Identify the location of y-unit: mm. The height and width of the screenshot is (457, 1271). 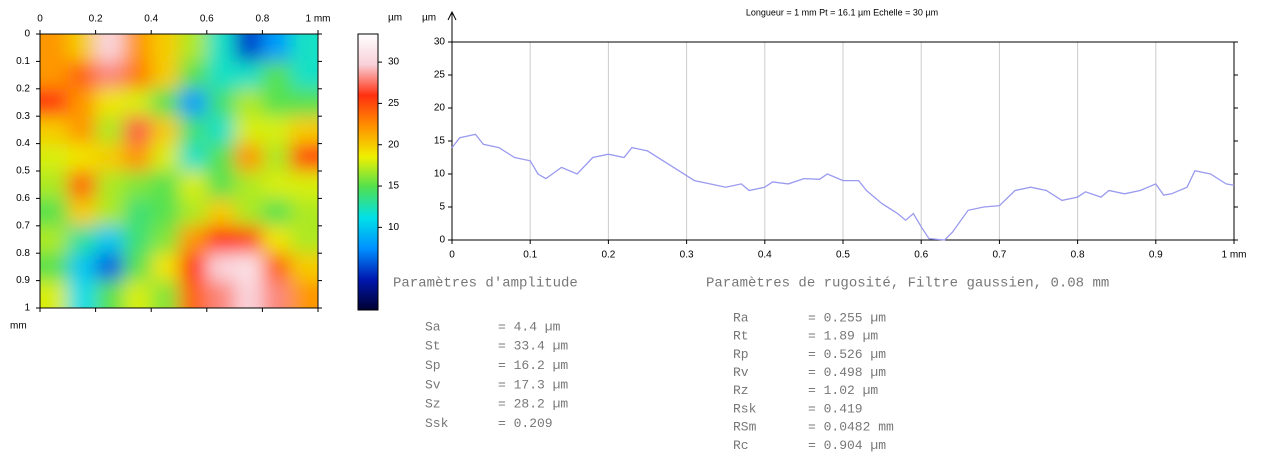
(18, 326).